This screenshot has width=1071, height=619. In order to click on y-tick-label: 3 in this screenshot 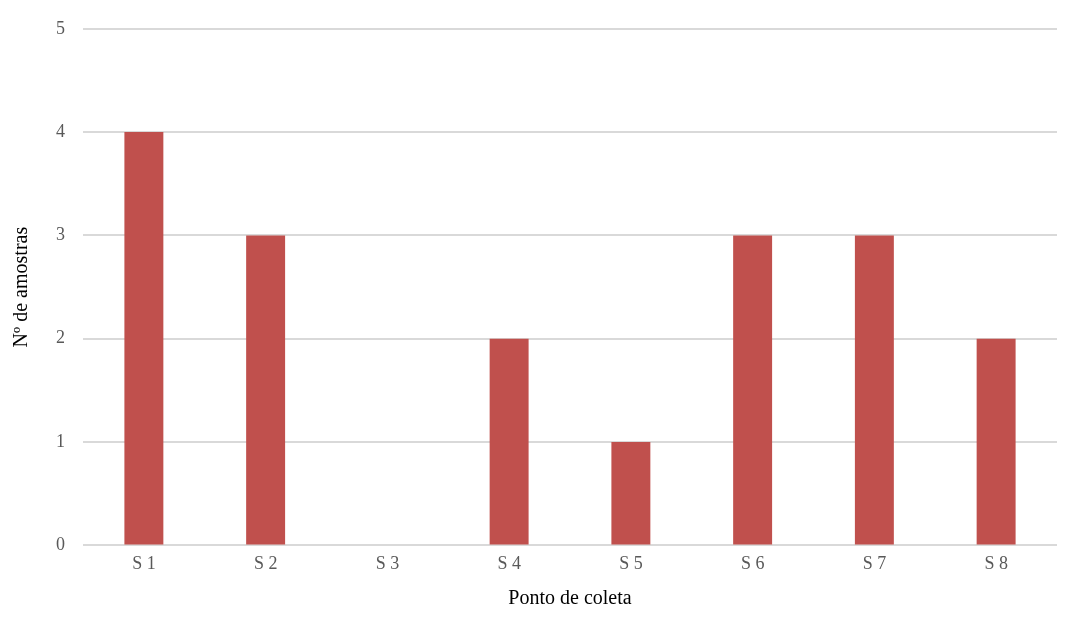, I will do `click(60, 234)`.